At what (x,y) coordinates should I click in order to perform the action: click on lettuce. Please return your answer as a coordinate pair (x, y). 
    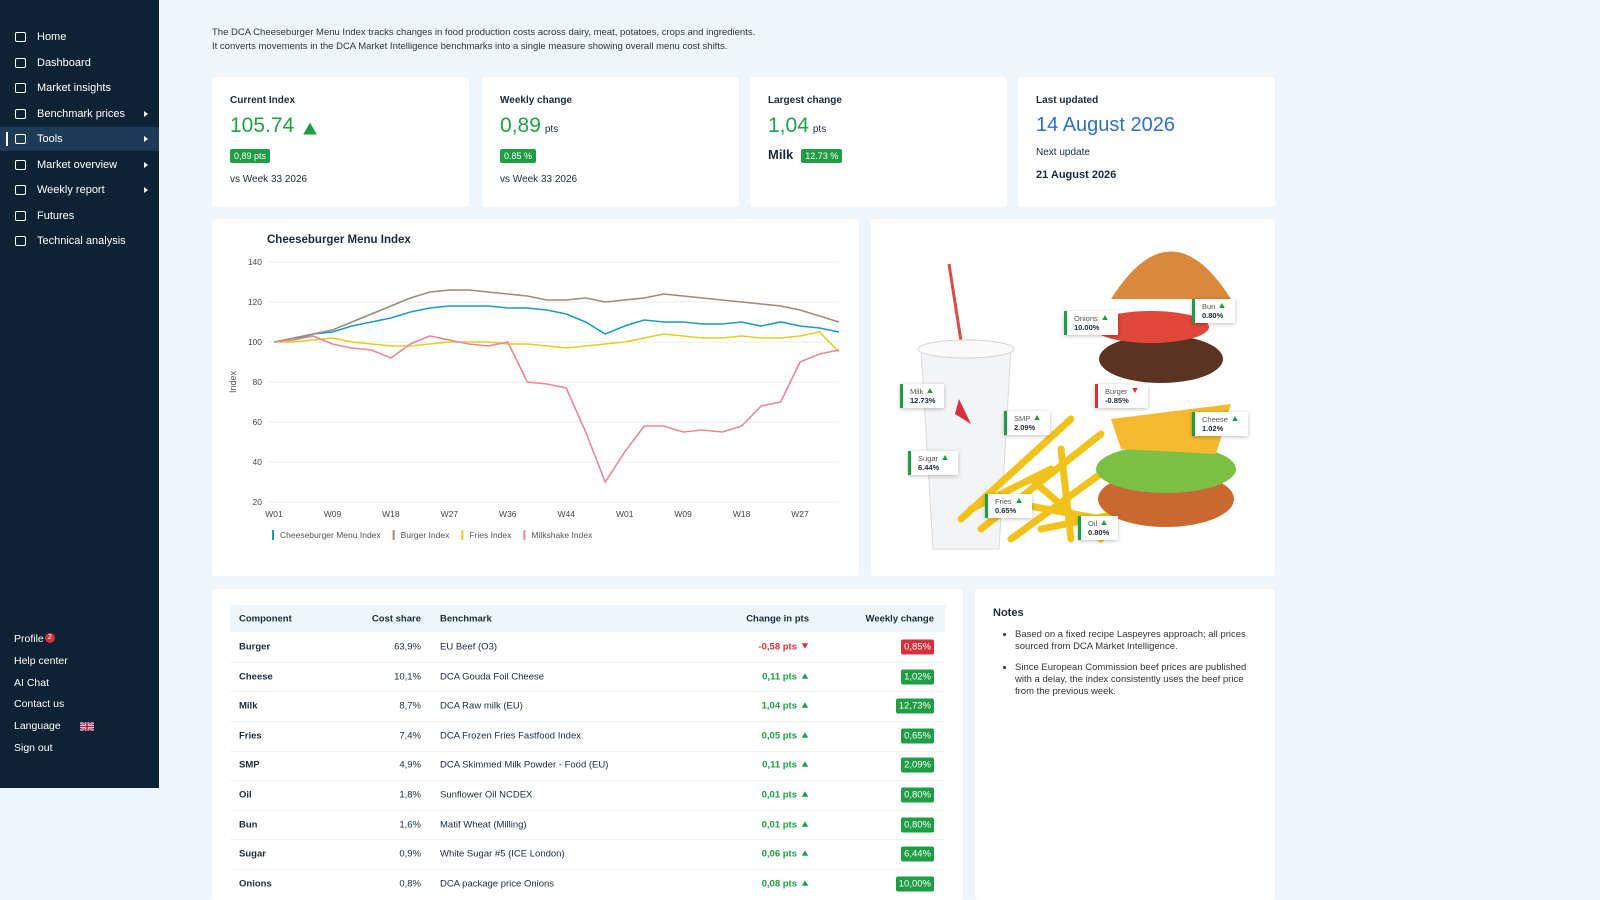
    Looking at the image, I should click on (1166, 469).